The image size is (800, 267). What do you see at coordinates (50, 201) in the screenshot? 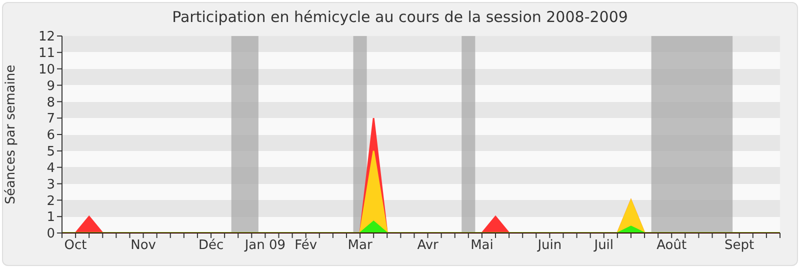
I see `y-tick-label: 2` at bounding box center [50, 201].